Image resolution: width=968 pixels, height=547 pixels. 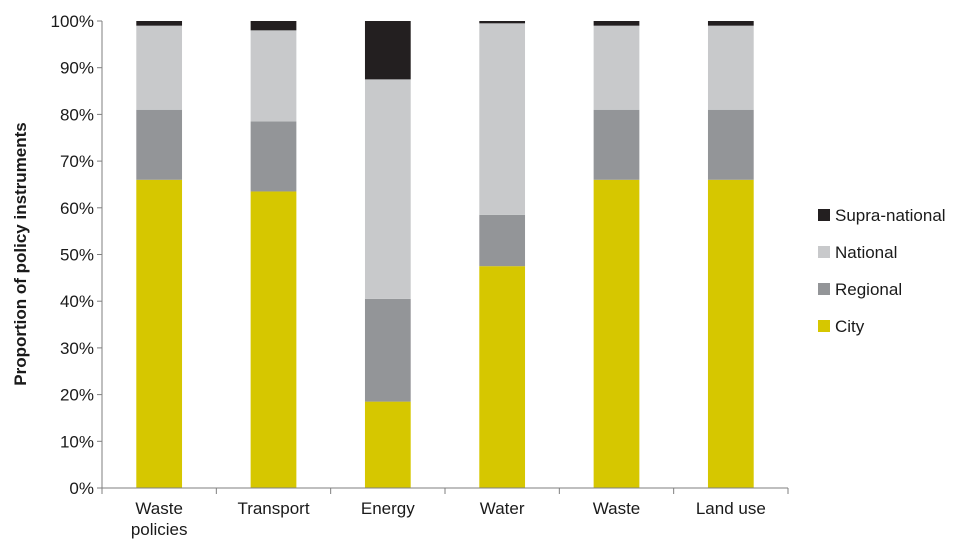 I want to click on y-tick-label: 90%, so click(x=77, y=68).